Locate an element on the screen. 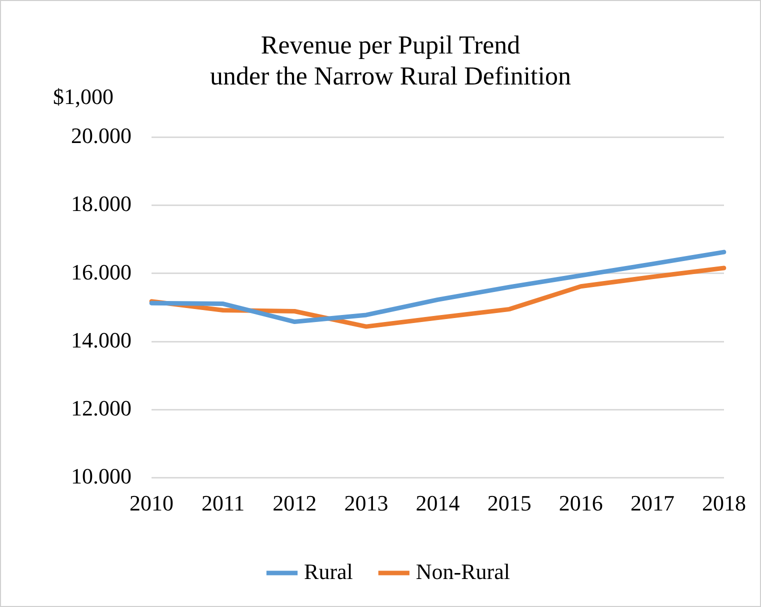 The width and height of the screenshot is (761, 607). y-tick-label: 16.000 is located at coordinates (101, 271).